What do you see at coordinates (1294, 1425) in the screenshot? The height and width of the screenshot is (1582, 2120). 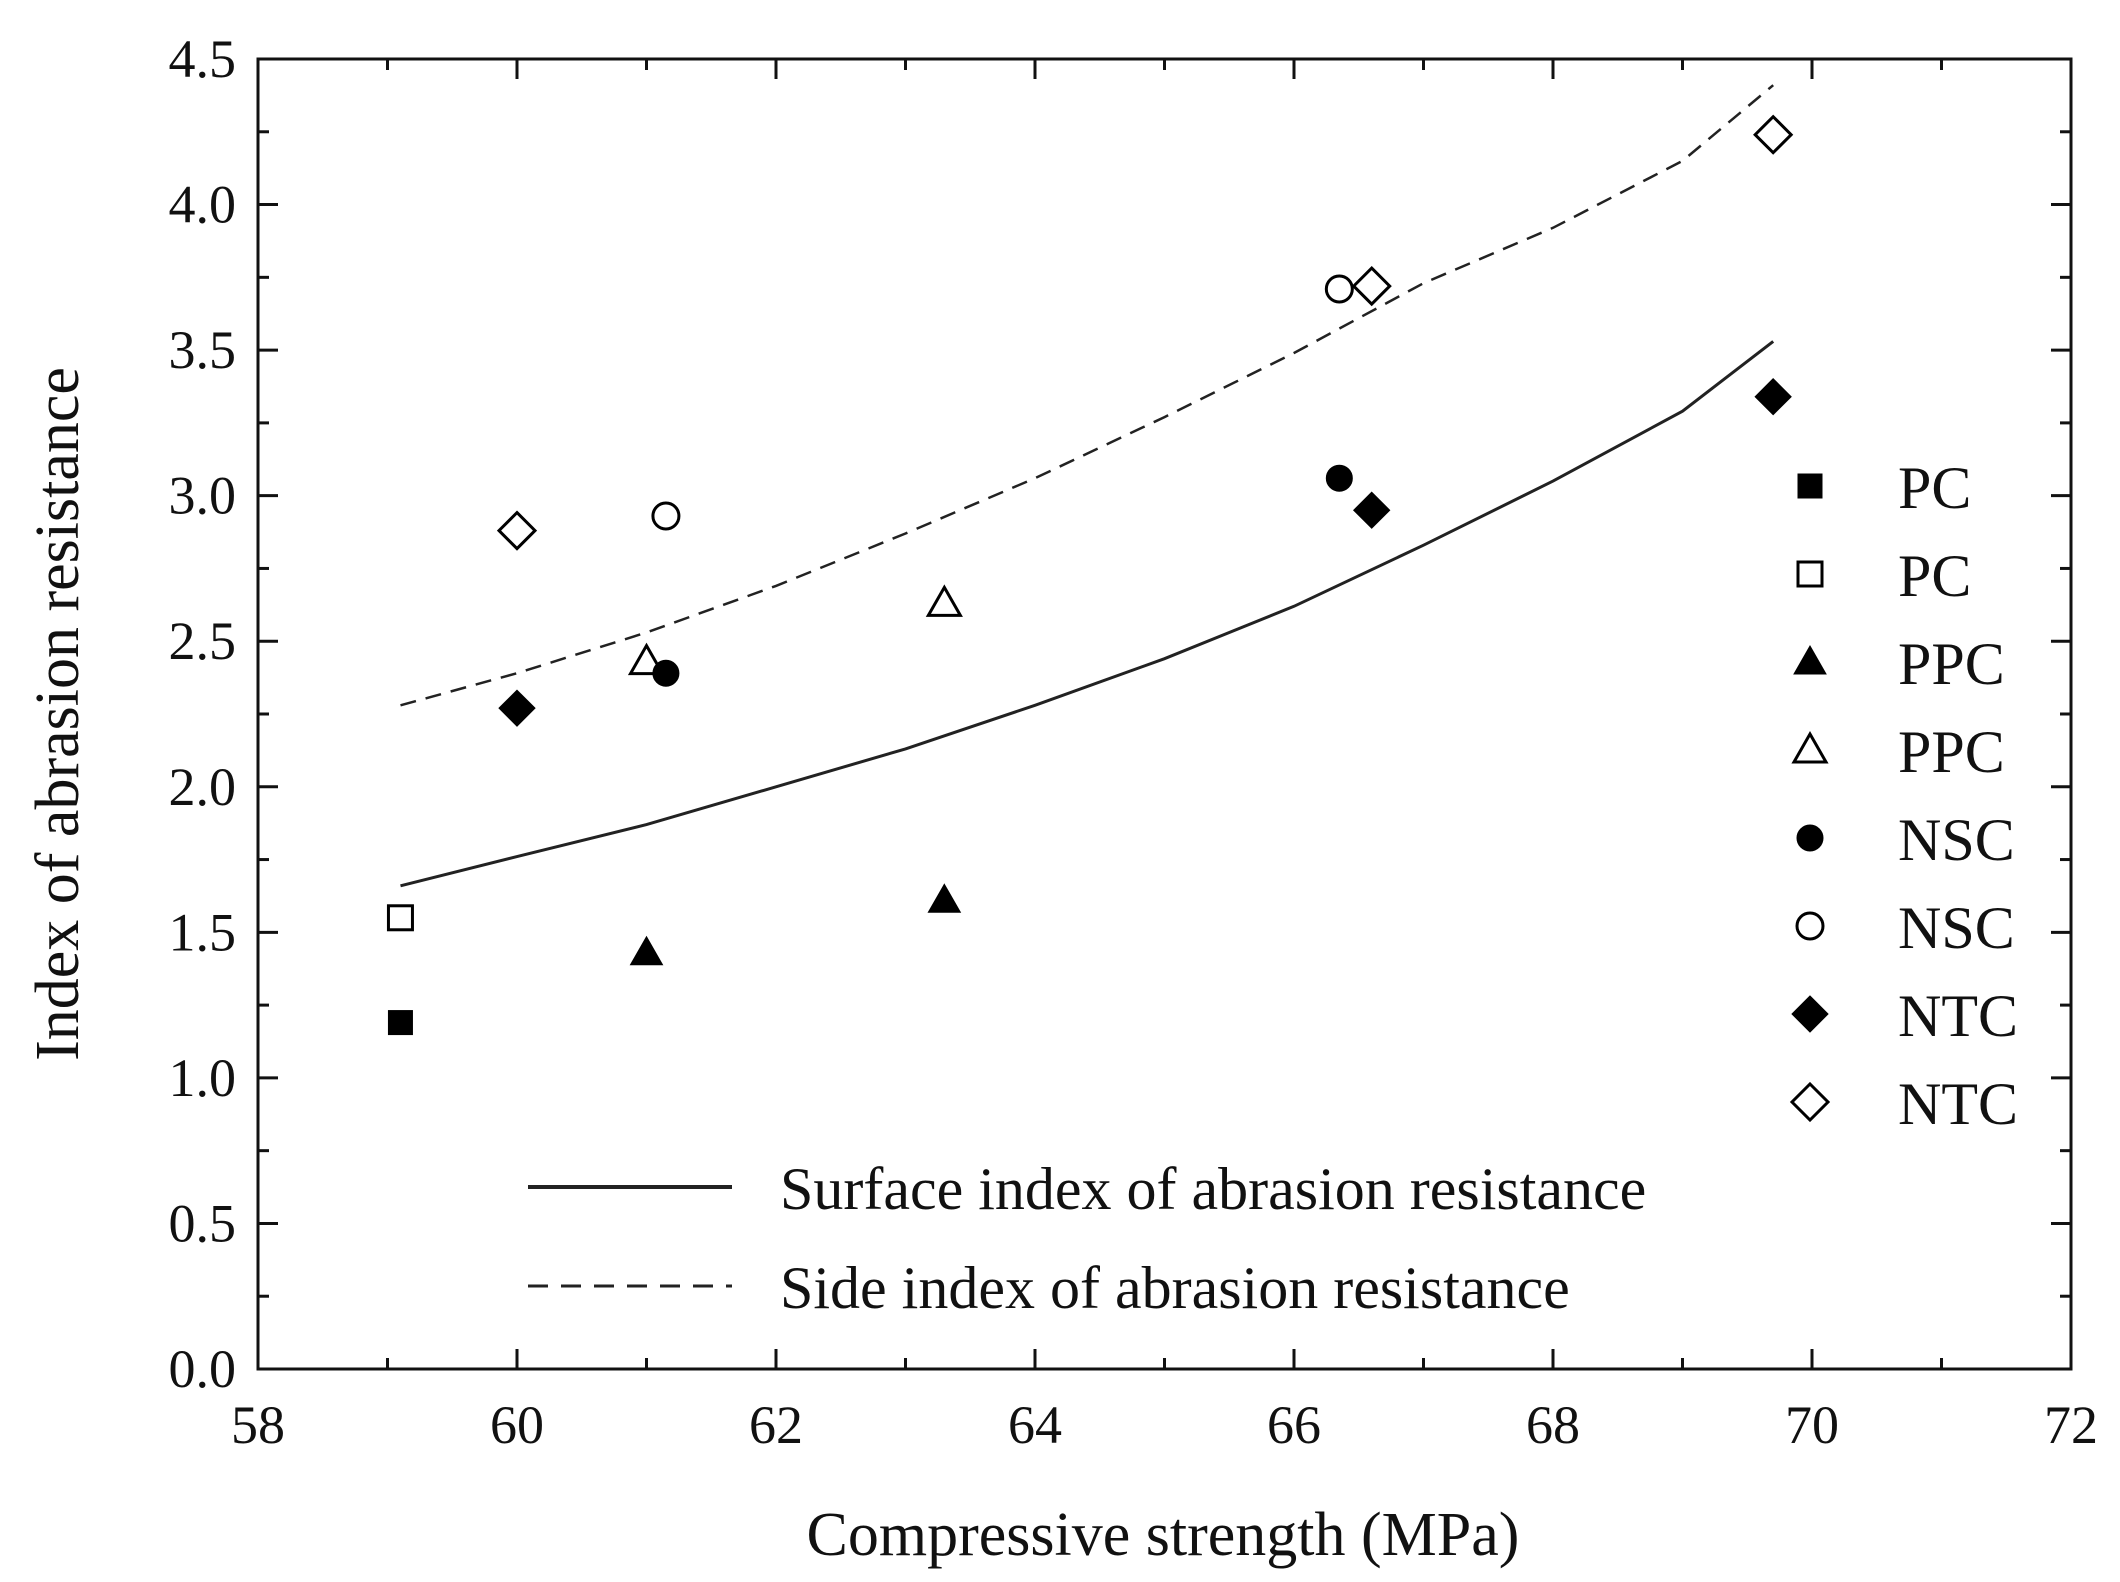 I see `x-tick-label: 66` at bounding box center [1294, 1425].